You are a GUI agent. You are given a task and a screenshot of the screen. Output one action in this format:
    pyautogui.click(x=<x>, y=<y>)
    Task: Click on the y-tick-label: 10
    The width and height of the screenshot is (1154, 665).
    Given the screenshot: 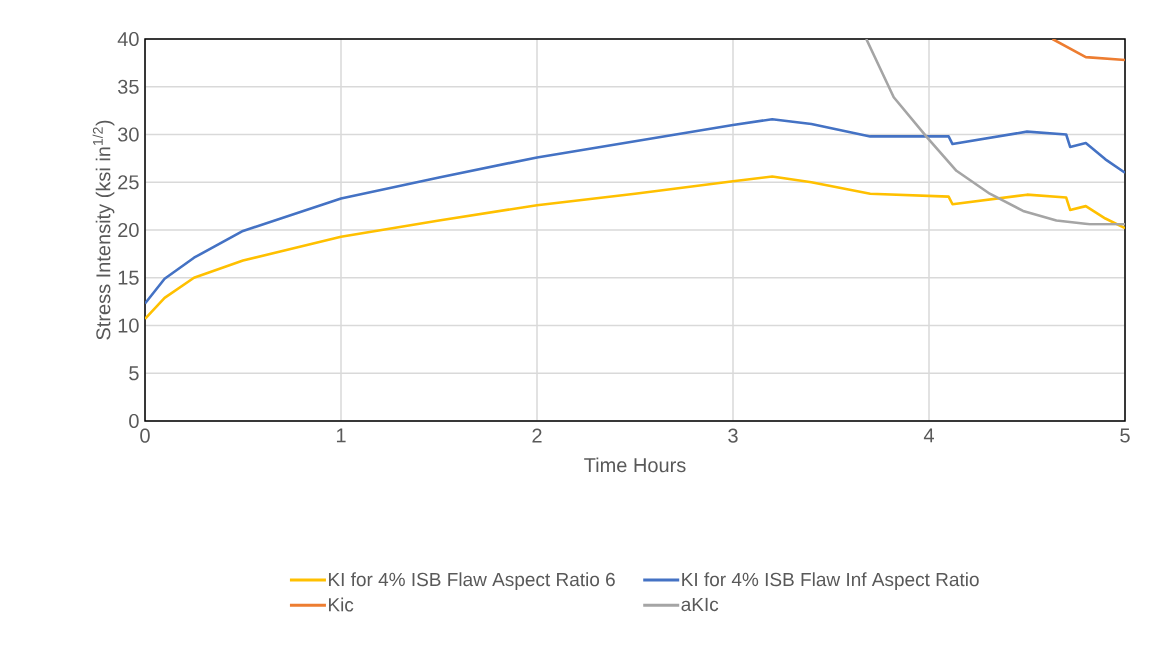 What is the action you would take?
    pyautogui.click(x=128, y=325)
    